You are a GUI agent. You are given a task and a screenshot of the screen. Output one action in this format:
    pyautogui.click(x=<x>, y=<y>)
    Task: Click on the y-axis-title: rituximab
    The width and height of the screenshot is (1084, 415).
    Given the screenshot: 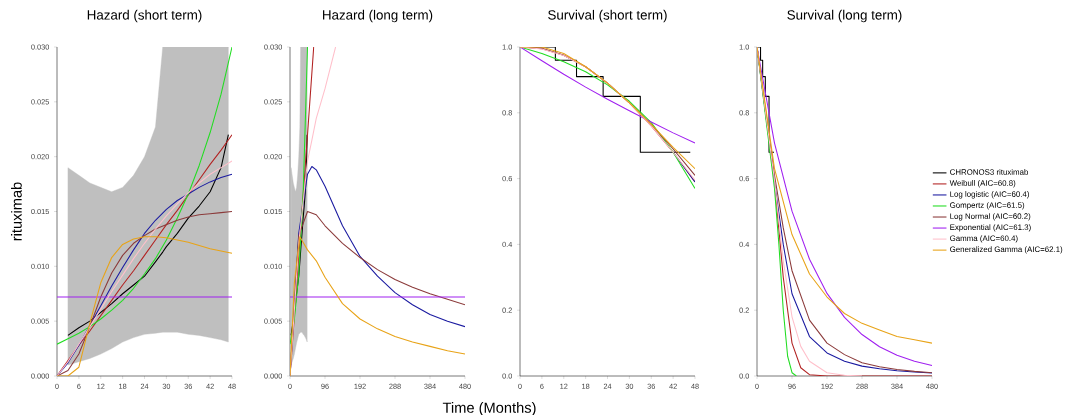 What is the action you would take?
    pyautogui.click(x=16, y=211)
    